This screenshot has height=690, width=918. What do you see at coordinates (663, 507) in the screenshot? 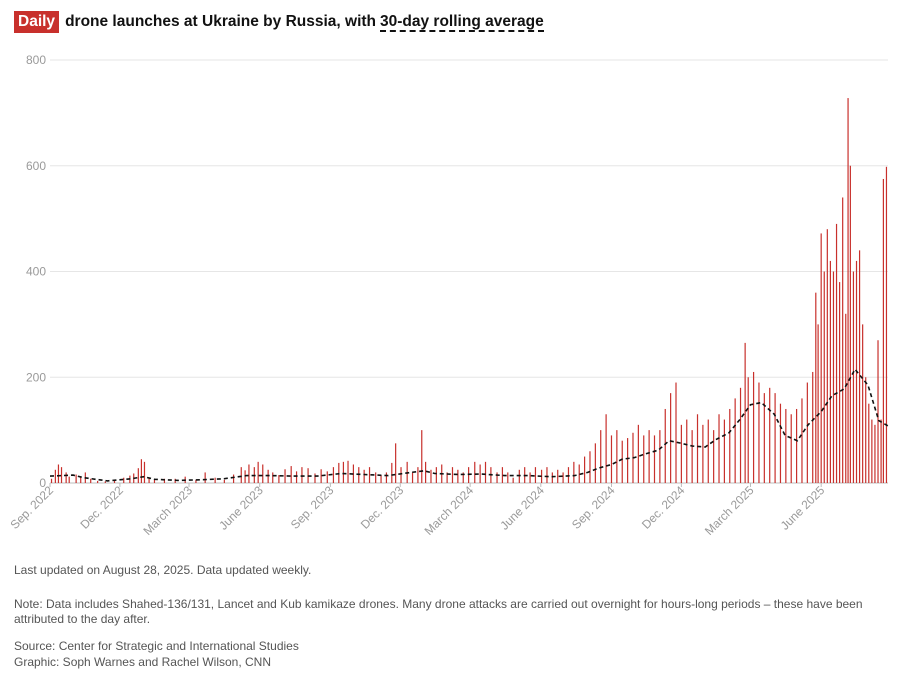
I see `x-tick-label: Dec. 2024` at bounding box center [663, 507].